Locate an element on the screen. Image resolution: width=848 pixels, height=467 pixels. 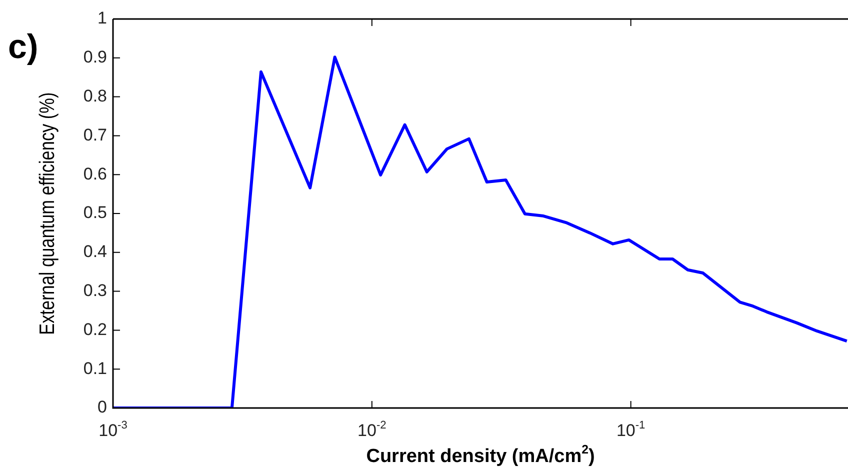
y-tick-label: 0.4 is located at coordinates (95, 252).